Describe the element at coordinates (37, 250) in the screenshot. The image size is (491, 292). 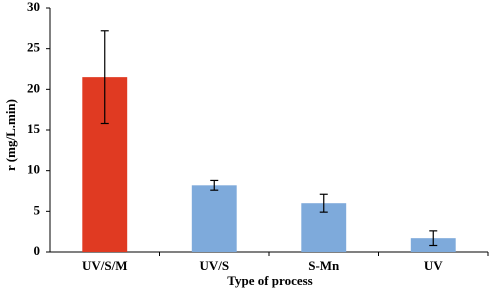
I see `y-tick-label: 0` at that location.